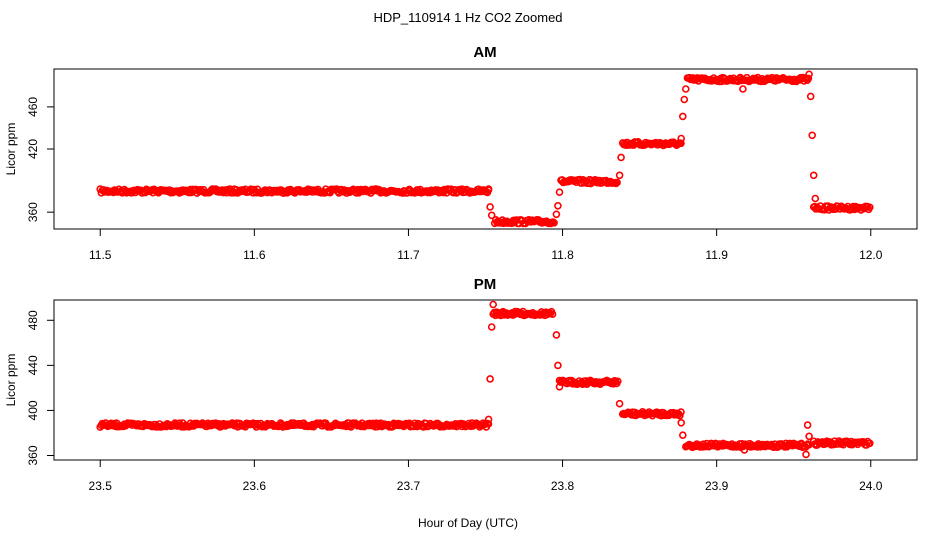 The width and height of the screenshot is (936, 540). I want to click on y-tick-label: 480, so click(33, 320).